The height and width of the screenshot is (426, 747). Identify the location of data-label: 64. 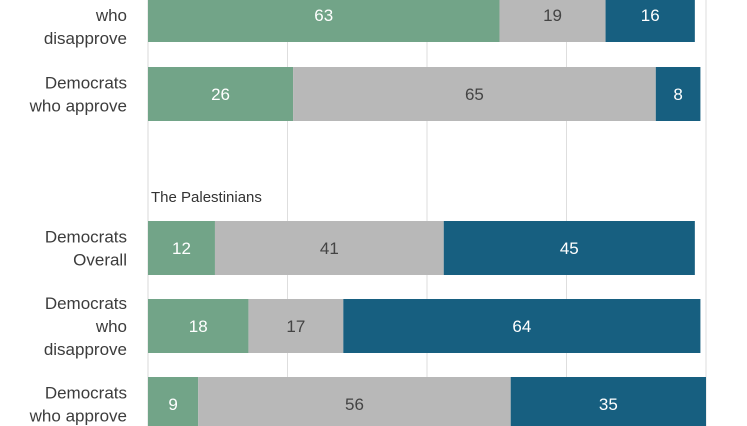
(521, 326).